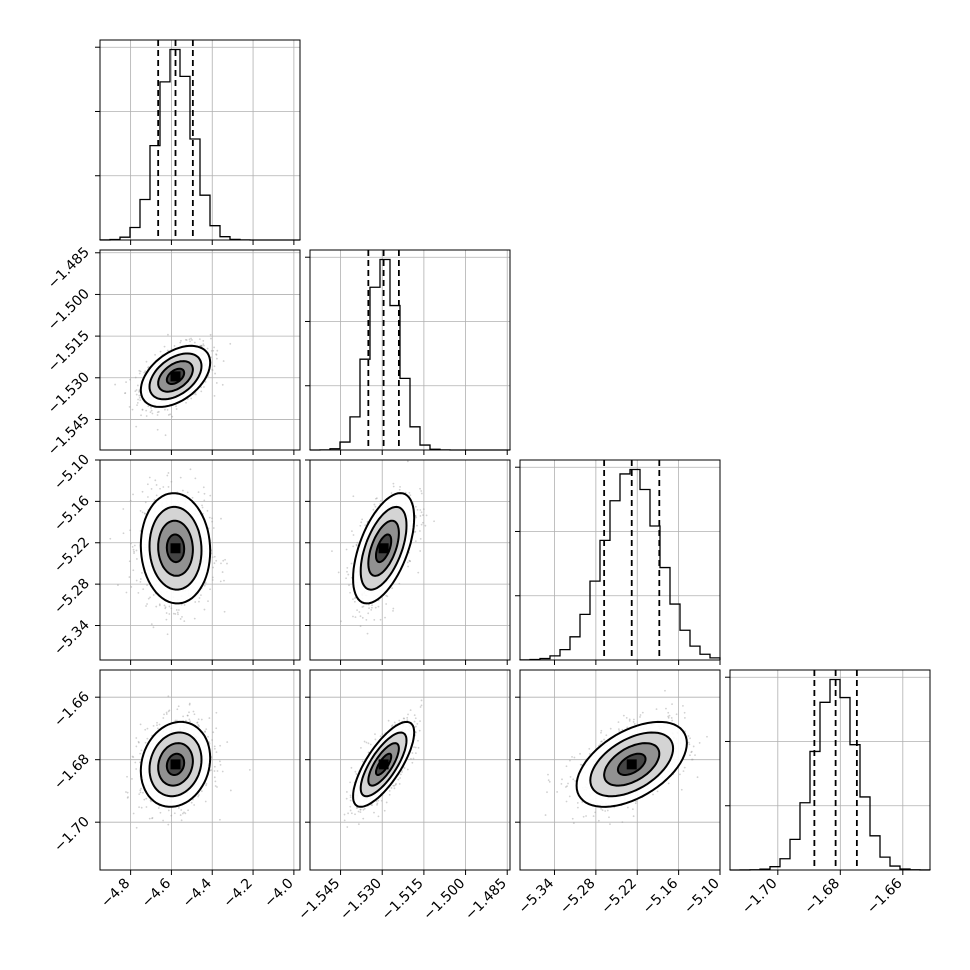  Describe the element at coordinates (410, 560) in the screenshot. I see `panel-frame` at that location.